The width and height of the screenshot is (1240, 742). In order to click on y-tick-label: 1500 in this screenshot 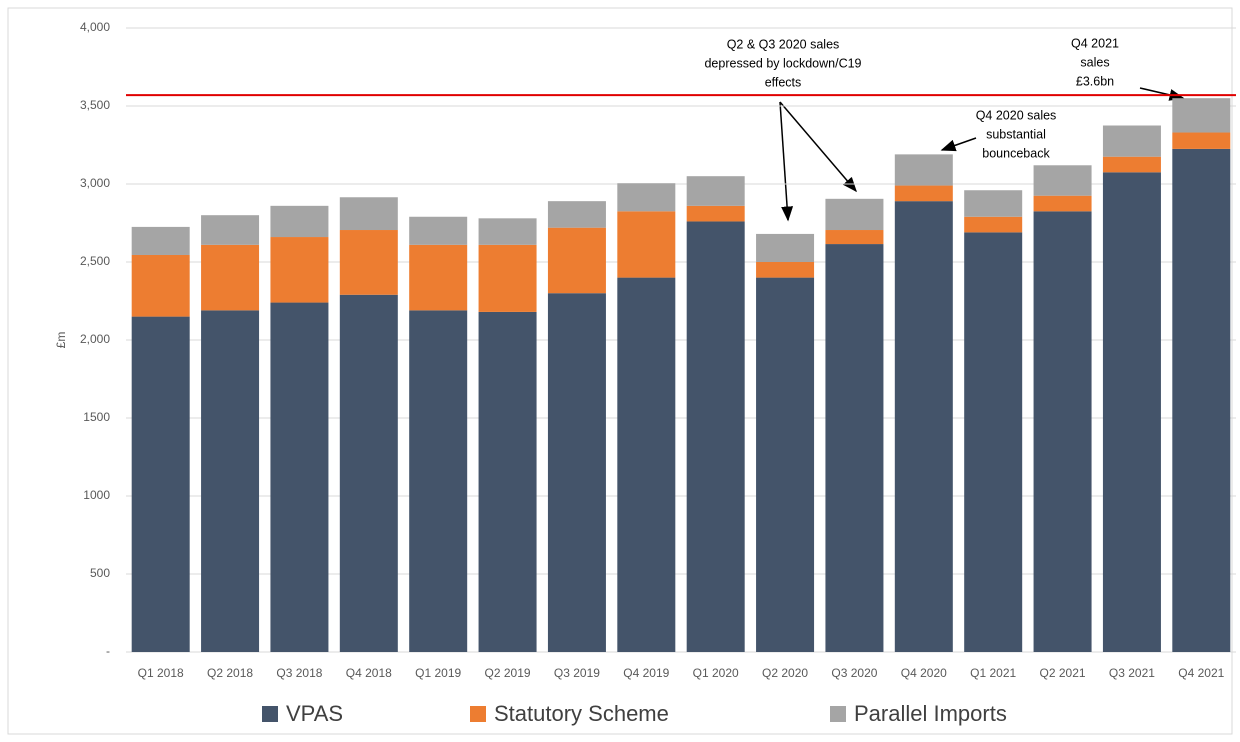, I will do `click(96, 417)`.